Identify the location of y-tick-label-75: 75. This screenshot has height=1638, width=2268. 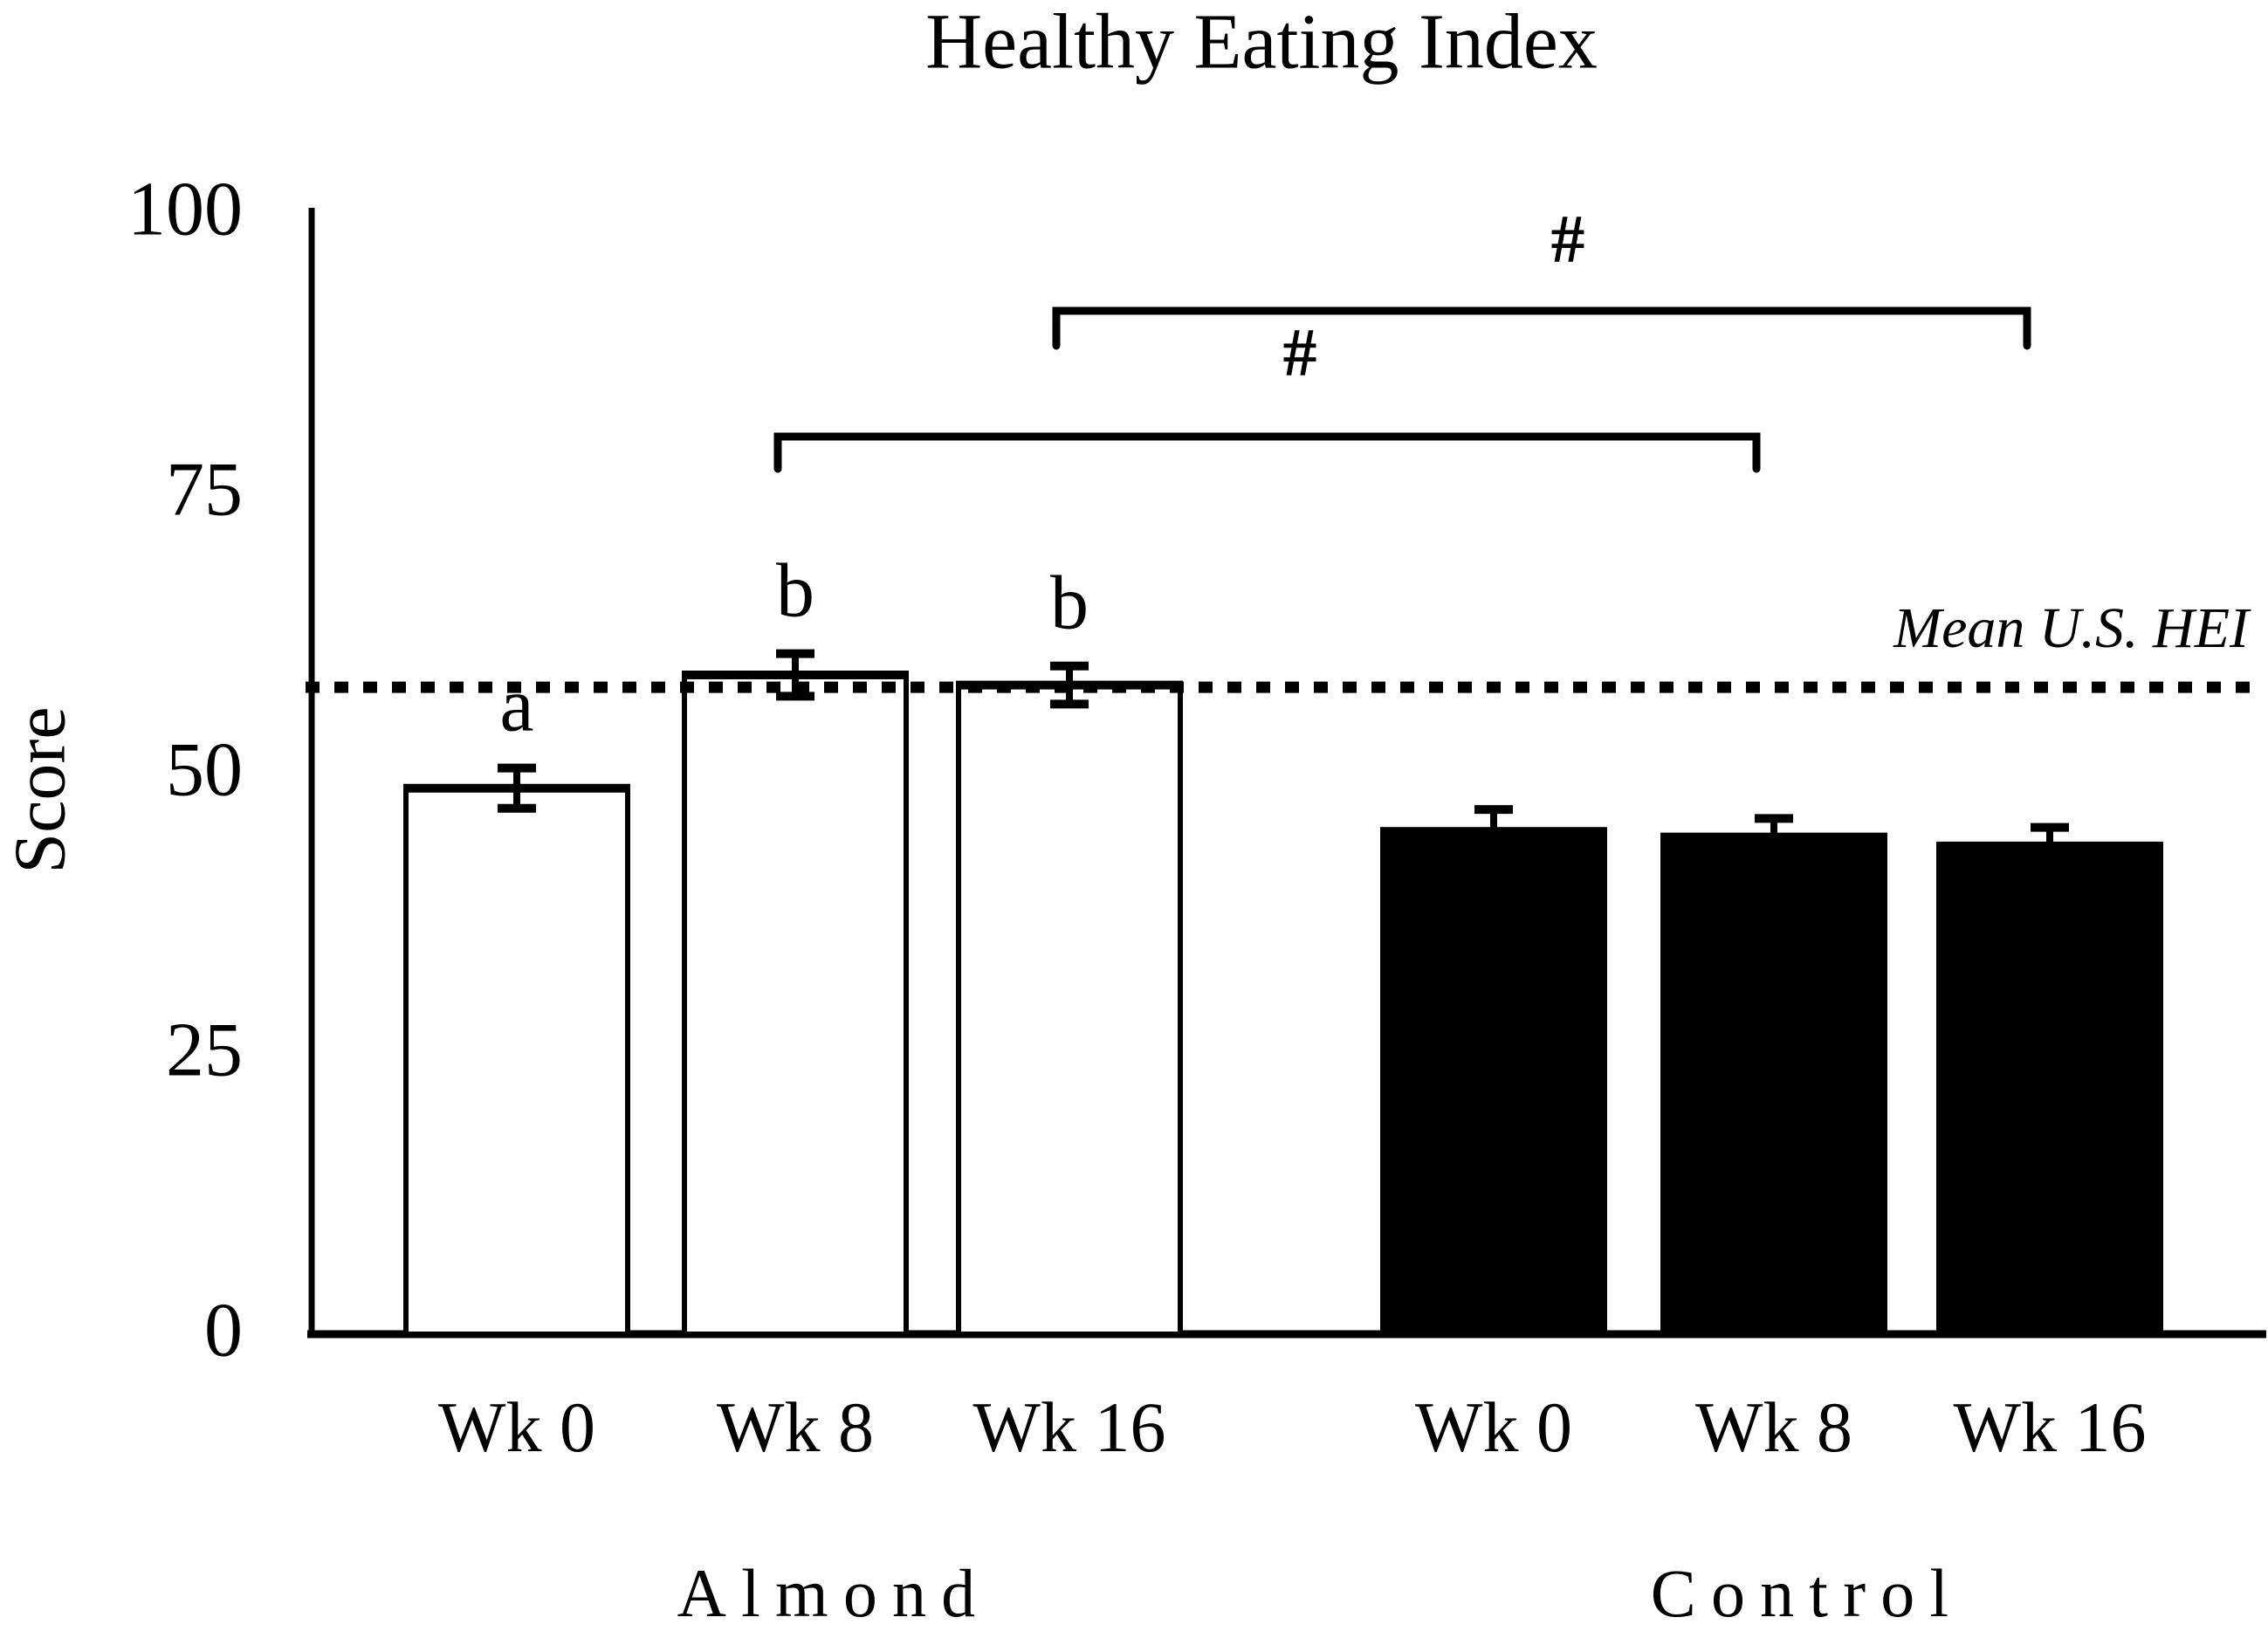
(204, 490).